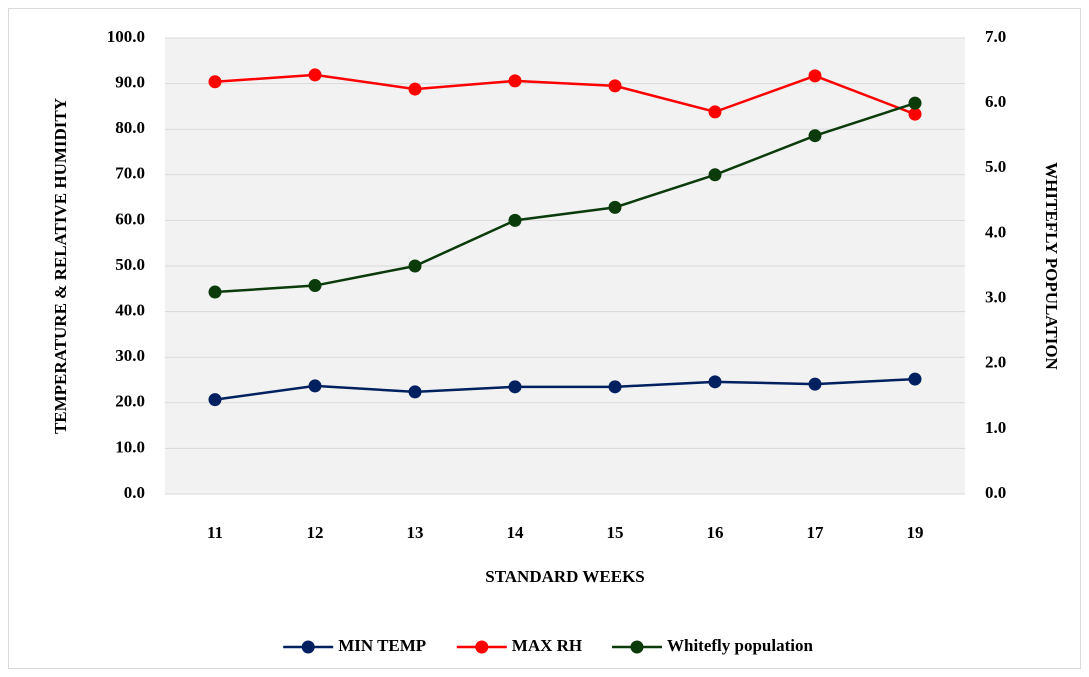 Image resolution: width=1089 pixels, height=677 pixels. I want to click on y-tick-label: 80.0, so click(130, 127).